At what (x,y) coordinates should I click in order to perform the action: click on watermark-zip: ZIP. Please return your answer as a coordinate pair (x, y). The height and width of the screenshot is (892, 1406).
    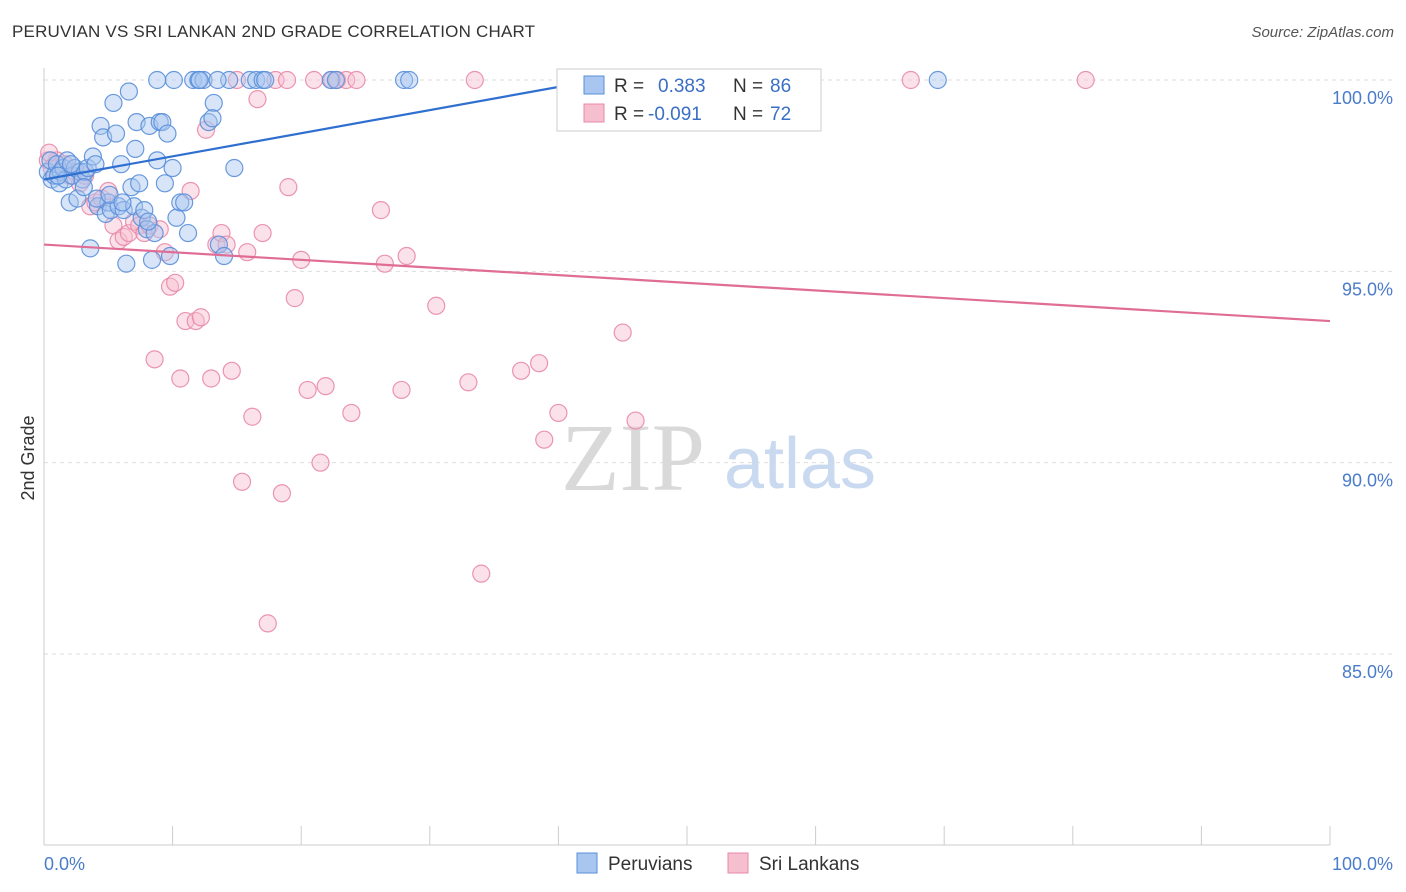
    Looking at the image, I should click on (633, 457).